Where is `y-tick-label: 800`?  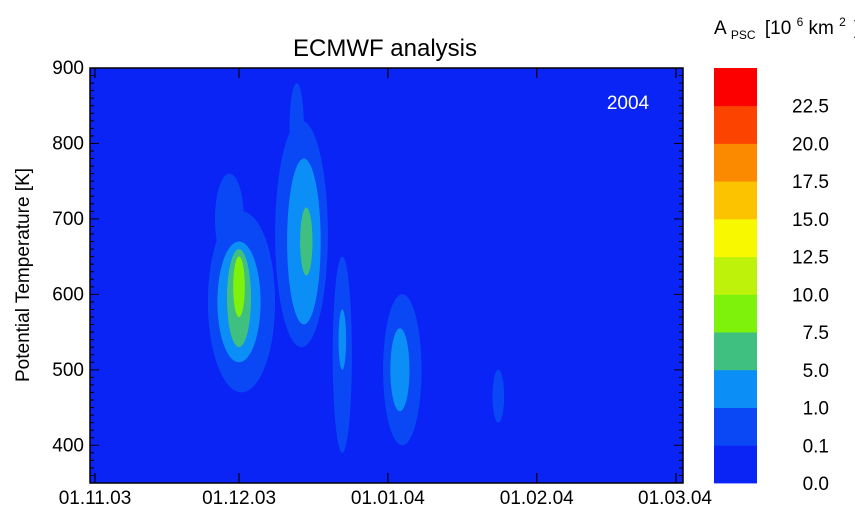 y-tick-label: 800 is located at coordinates (68, 143).